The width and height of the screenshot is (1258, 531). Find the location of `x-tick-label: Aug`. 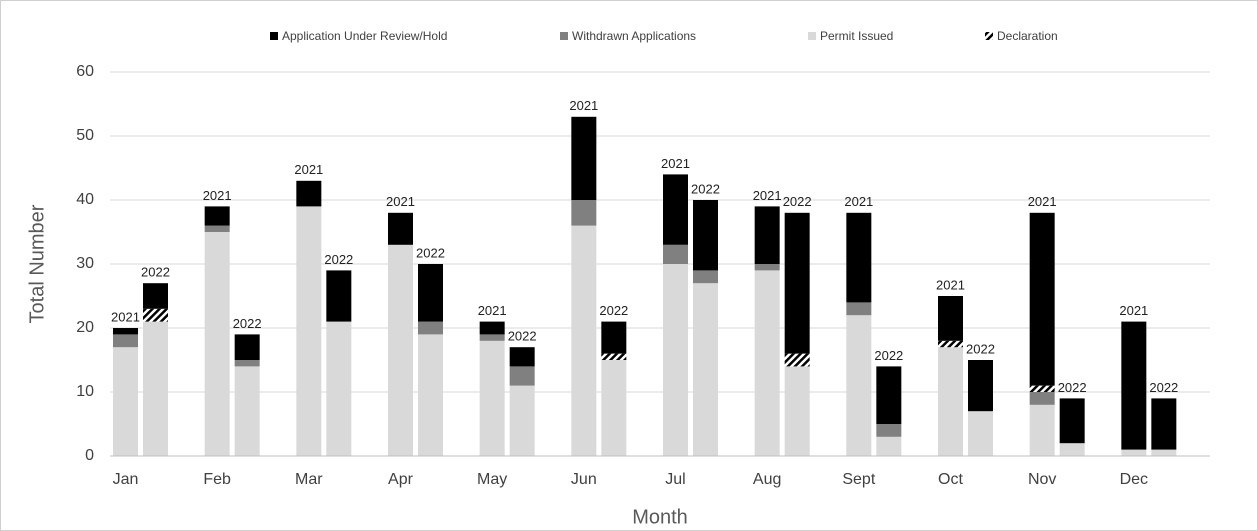

x-tick-label: Aug is located at coordinates (767, 479).